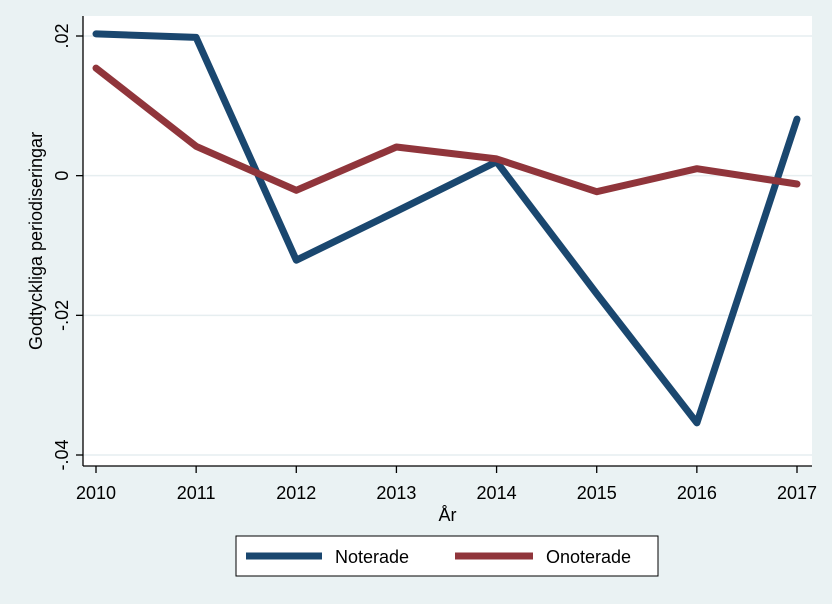 Image resolution: width=832 pixels, height=604 pixels. Describe the element at coordinates (797, 493) in the screenshot. I see `x-tick-label-7: 2017` at that location.